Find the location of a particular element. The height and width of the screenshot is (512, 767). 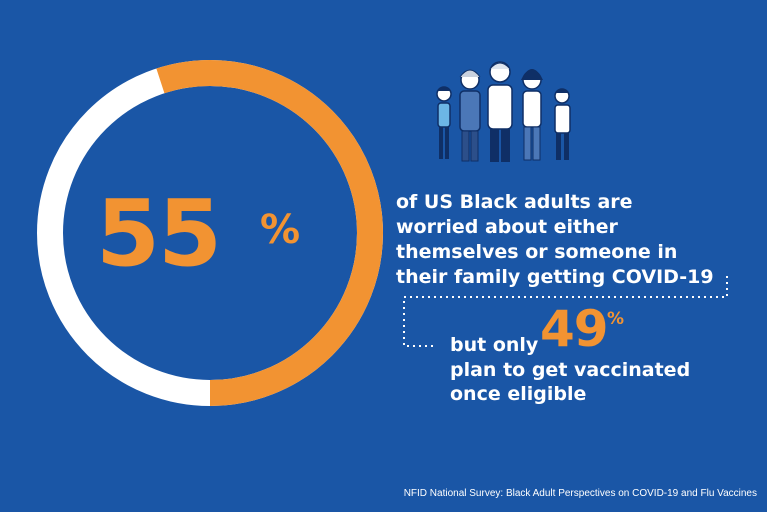

sub-statement: plan to get vaccinated once eligible is located at coordinates (600, 382).